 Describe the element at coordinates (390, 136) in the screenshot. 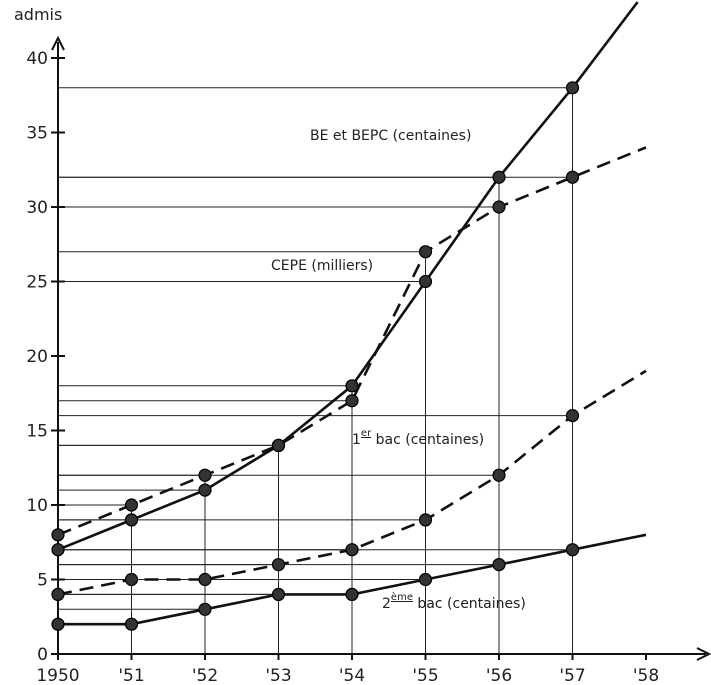

I see `series-label-be-bepc: BE et BEPC (centaines)` at that location.